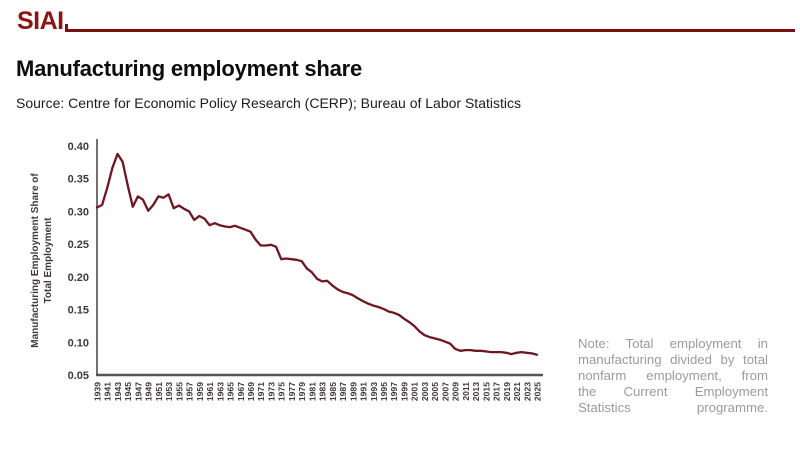 This screenshot has height=450, width=800. I want to click on x-tick-label: 1939, so click(98, 391).